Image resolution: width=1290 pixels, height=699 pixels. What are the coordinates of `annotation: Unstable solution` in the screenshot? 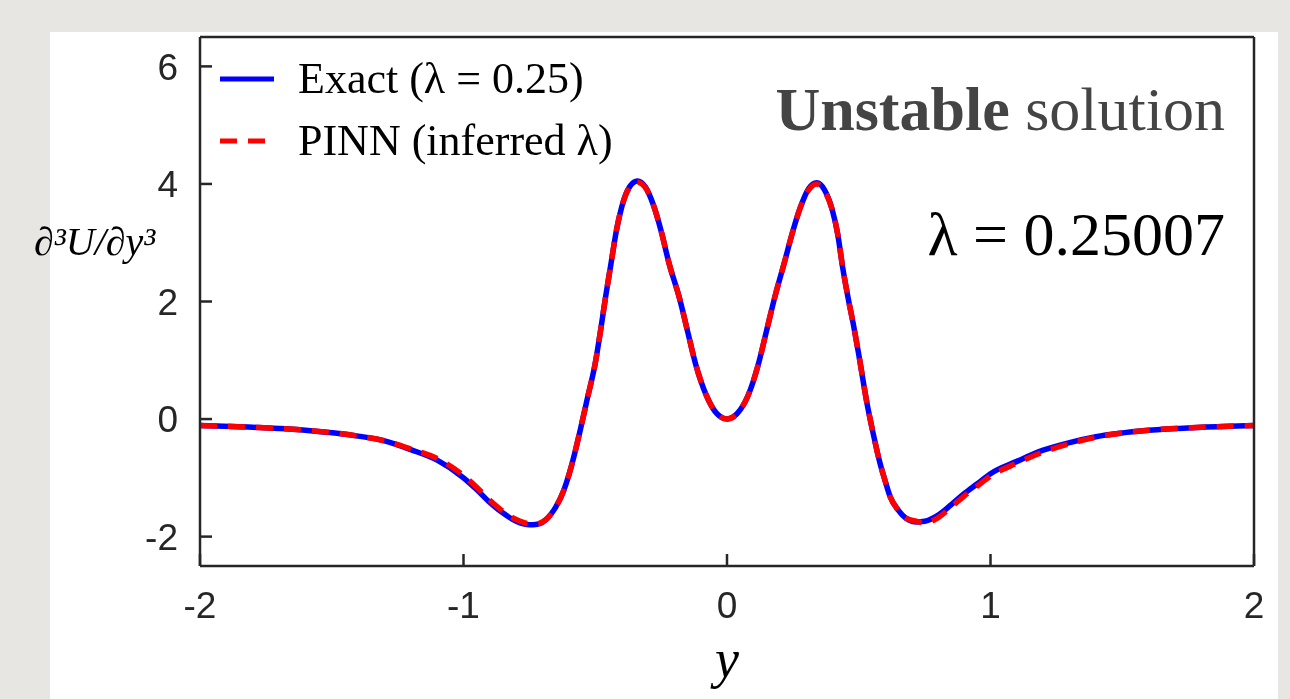 It's located at (1000, 109).